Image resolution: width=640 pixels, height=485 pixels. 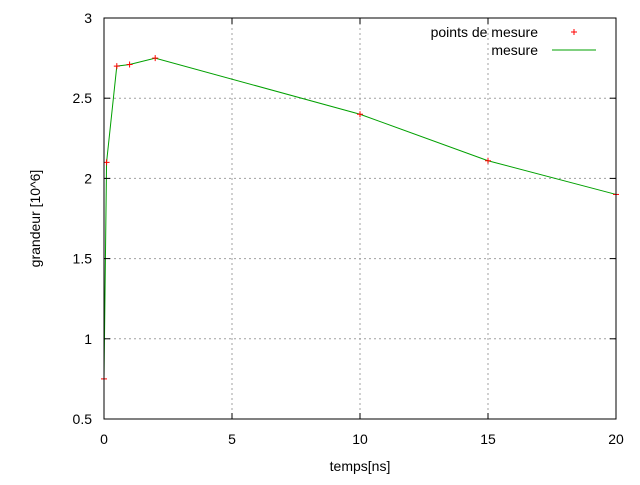 What do you see at coordinates (616, 439) in the screenshot?
I see `x-tick-label: 20` at bounding box center [616, 439].